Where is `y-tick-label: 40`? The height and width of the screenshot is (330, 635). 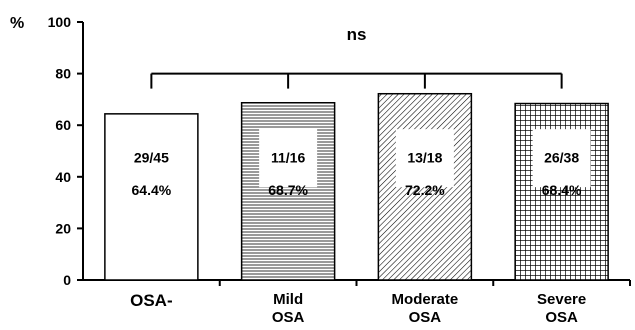 y-tick-label: 40 is located at coordinates (63, 177).